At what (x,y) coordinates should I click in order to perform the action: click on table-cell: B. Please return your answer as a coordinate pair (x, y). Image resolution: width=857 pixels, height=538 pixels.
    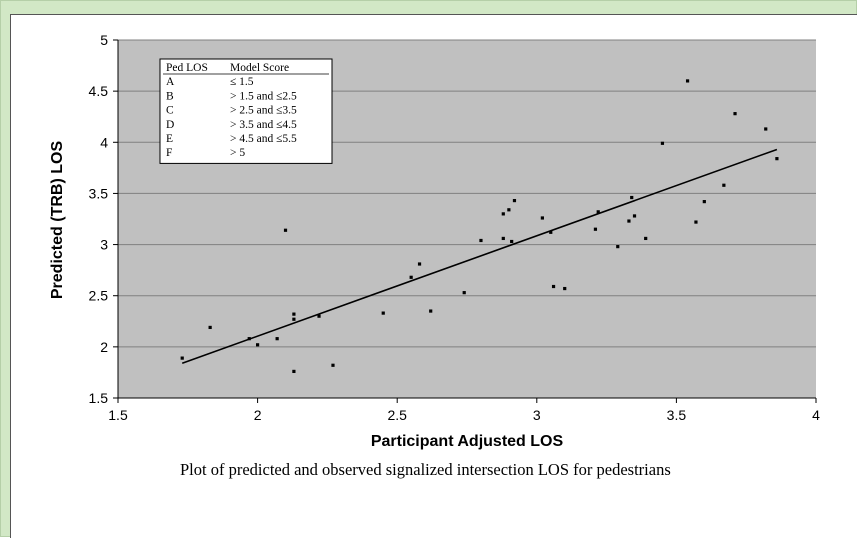
    Looking at the image, I should click on (170, 96).